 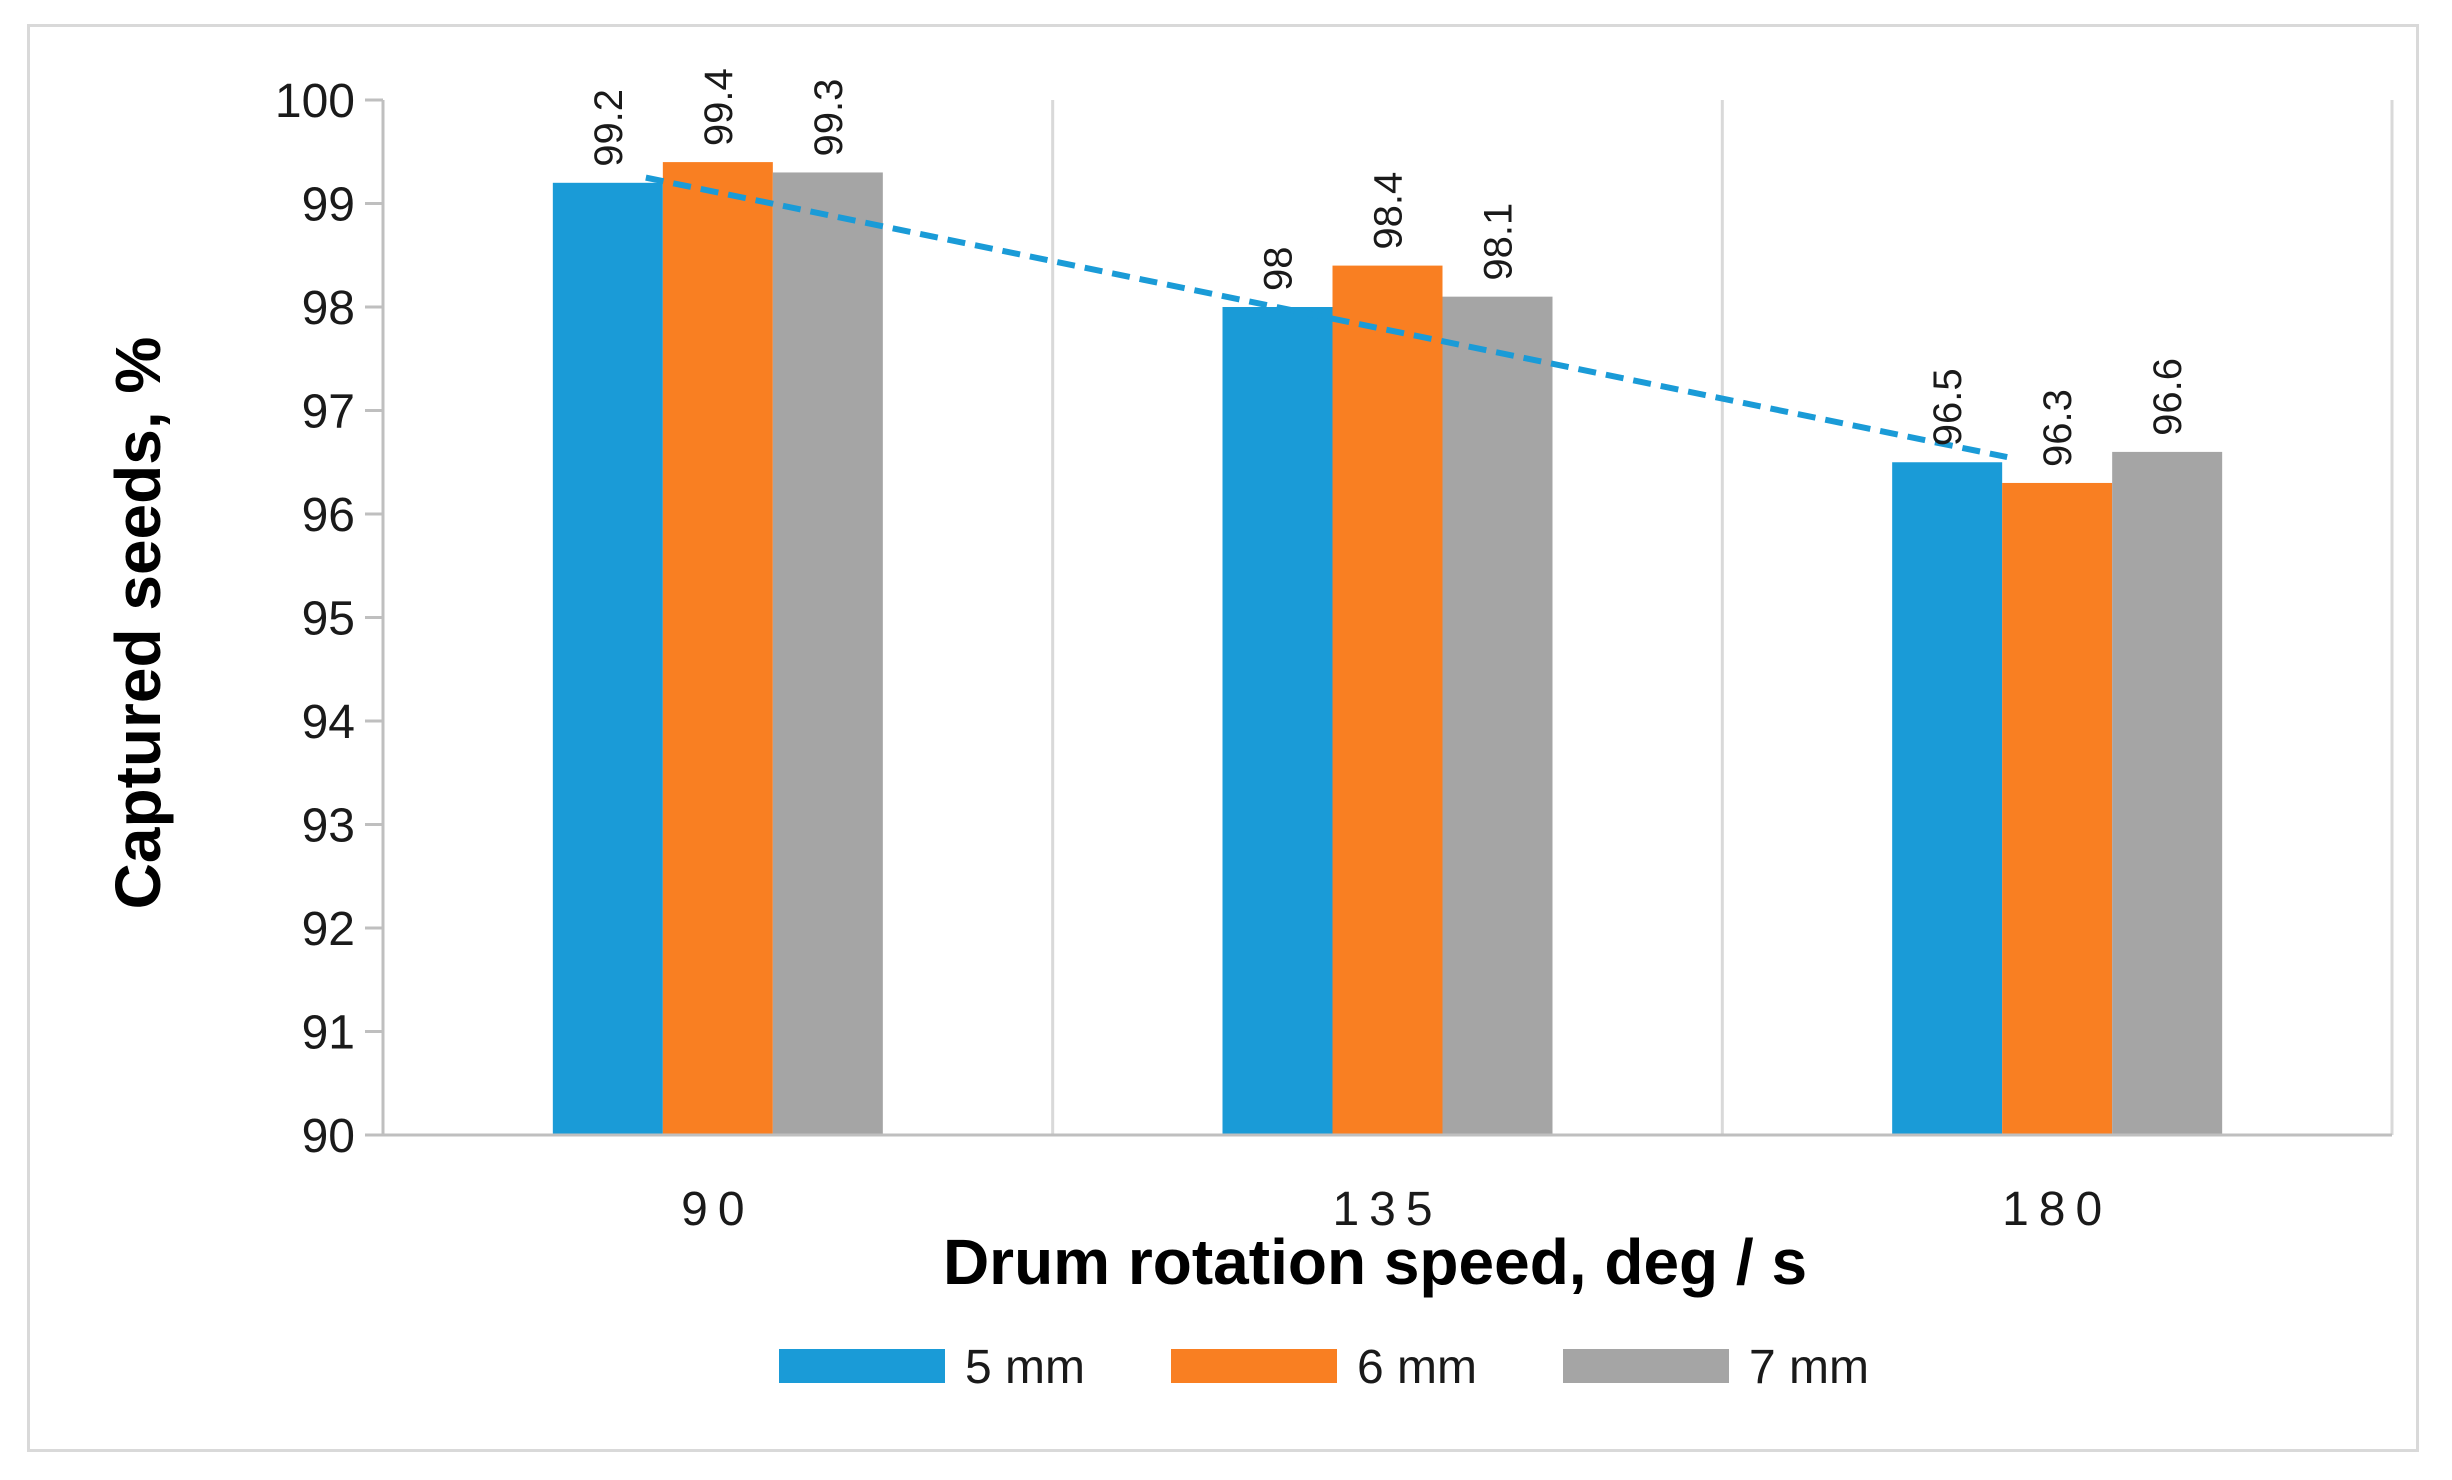 I want to click on trendline-layer, so click(x=1326, y=317).